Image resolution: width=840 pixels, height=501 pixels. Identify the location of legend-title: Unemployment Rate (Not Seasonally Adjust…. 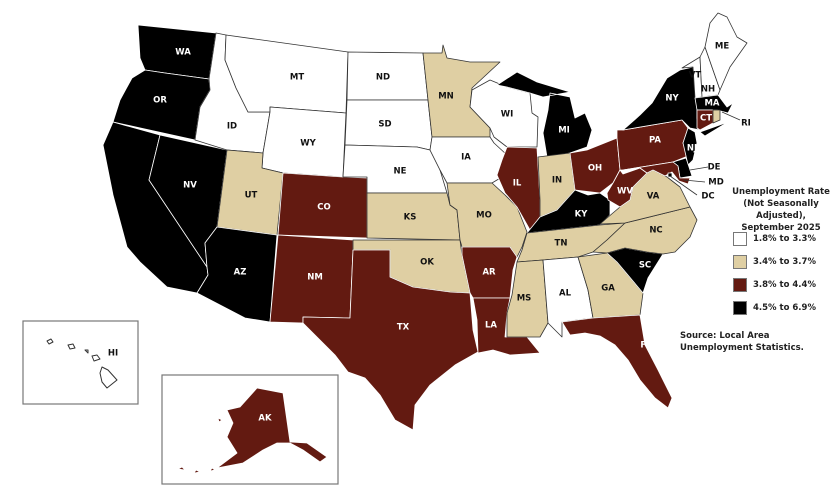
(781, 210).